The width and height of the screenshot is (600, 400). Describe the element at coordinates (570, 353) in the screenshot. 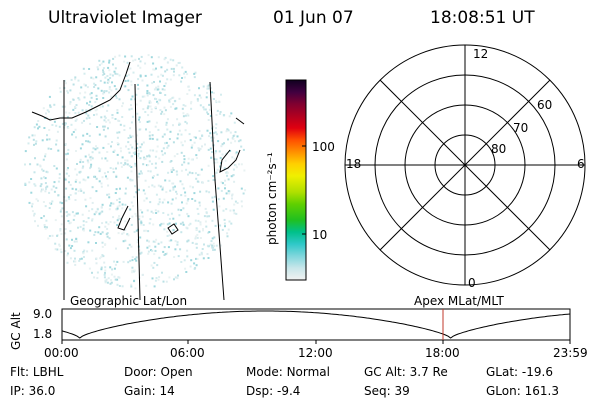

I see `orbit-x-tick-2359: 23:59` at that location.